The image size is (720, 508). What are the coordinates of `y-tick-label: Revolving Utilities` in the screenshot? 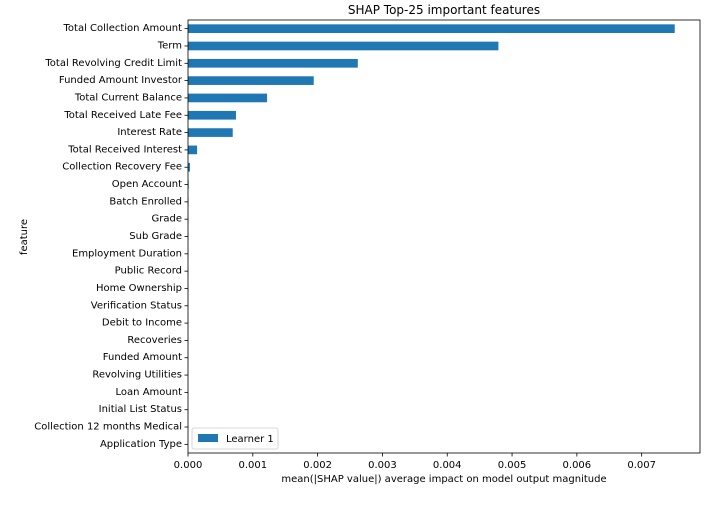 It's located at (137, 375).